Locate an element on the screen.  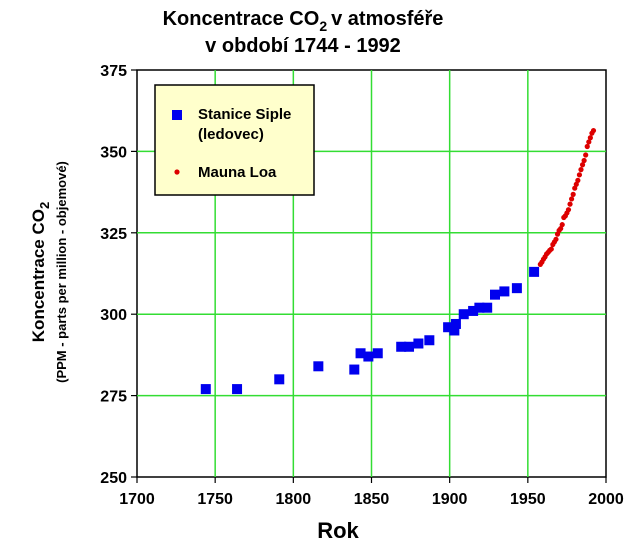
x-tick-label: 2000 is located at coordinates (606, 499).